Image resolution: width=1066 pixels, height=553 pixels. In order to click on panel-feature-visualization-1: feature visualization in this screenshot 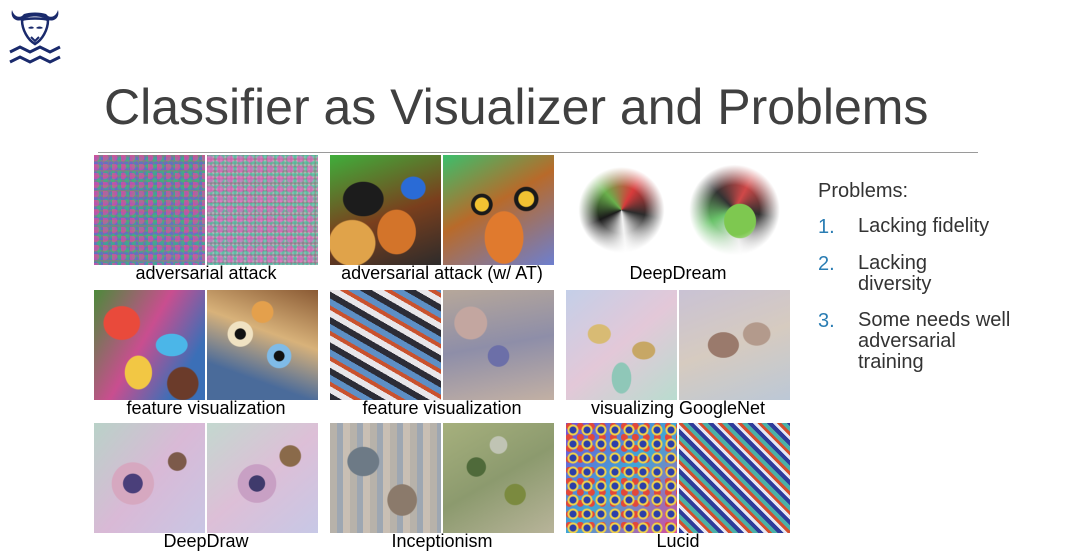, I will do `click(206, 354)`.